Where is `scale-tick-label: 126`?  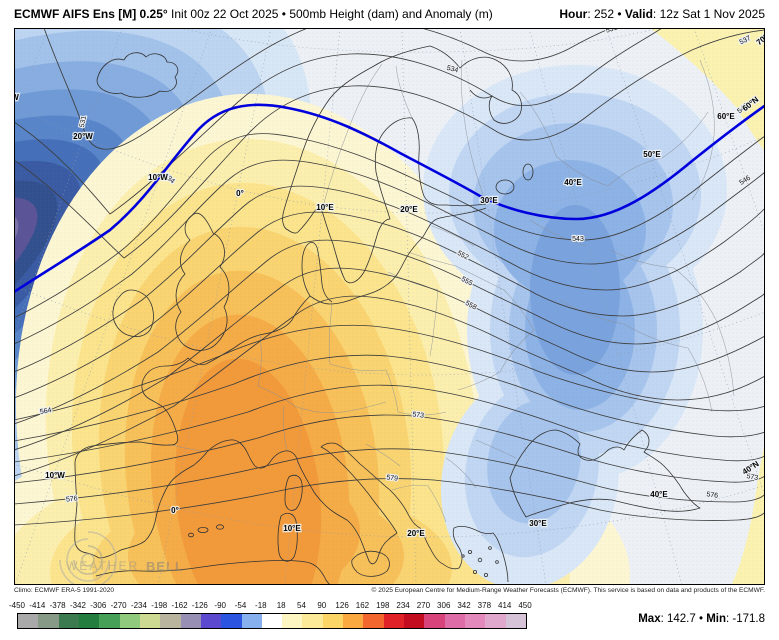 scale-tick-label: 126 is located at coordinates (342, 605).